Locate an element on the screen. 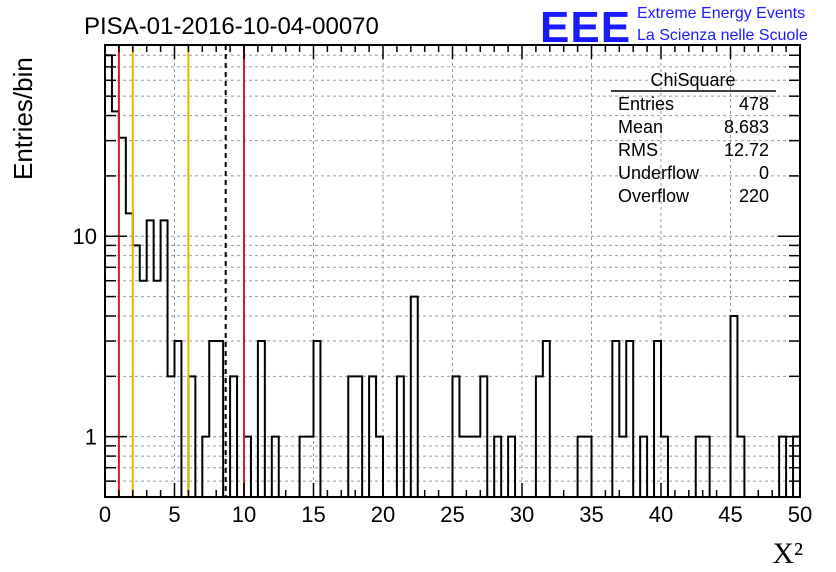 The image size is (836, 572). x-tick-label: 0 is located at coordinates (105, 514).